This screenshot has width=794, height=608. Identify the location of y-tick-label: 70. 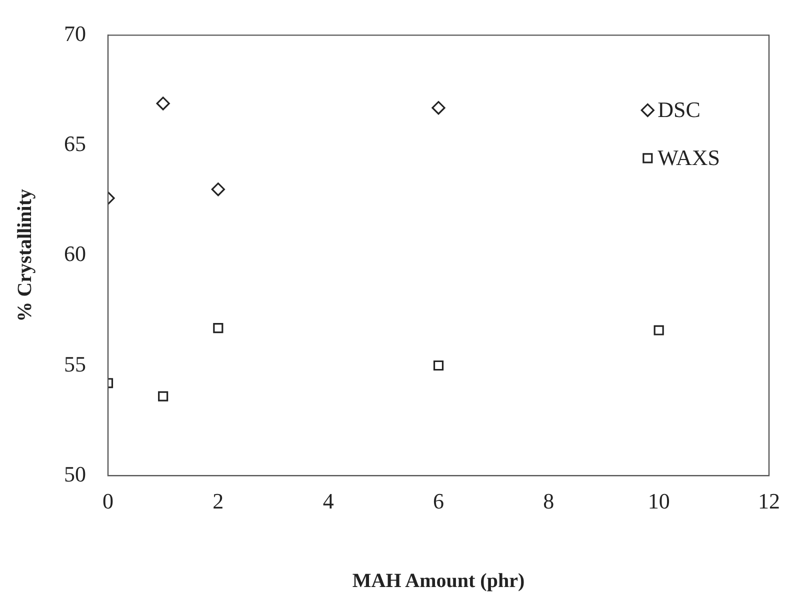
(75, 33).